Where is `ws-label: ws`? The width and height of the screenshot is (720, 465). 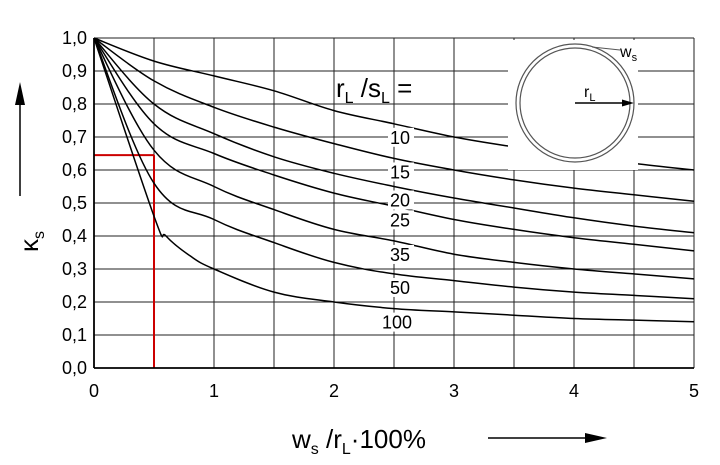 ws-label: ws is located at coordinates (628, 54).